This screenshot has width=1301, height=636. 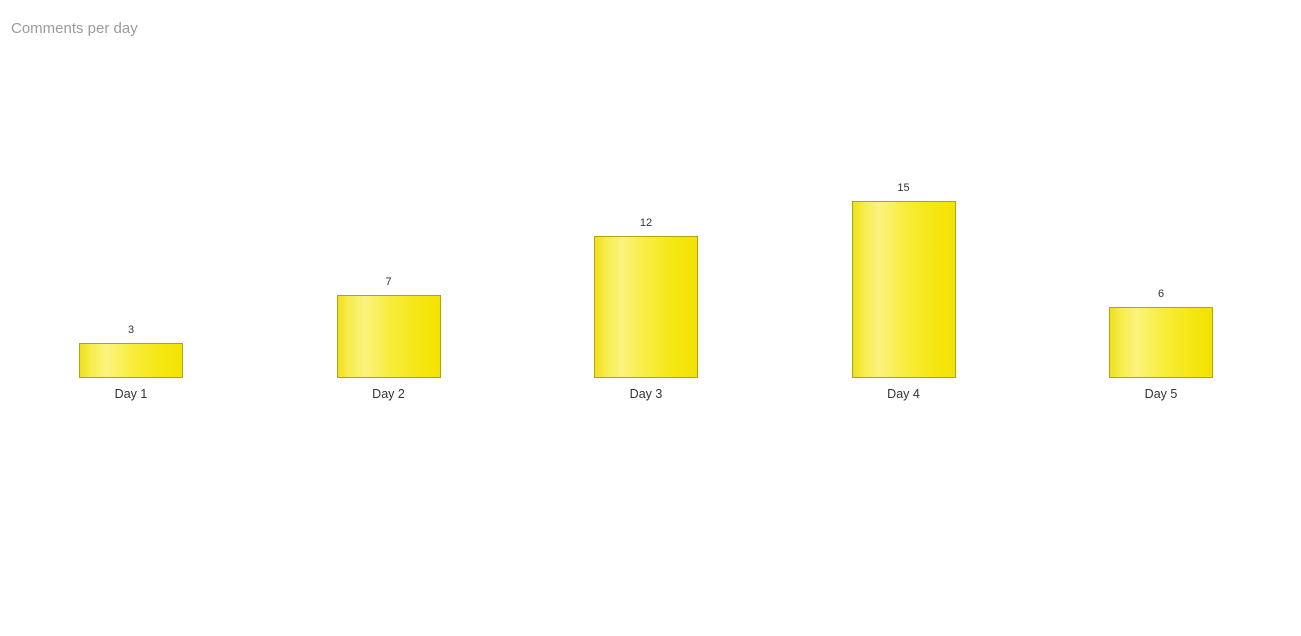 What do you see at coordinates (388, 394) in the screenshot?
I see `category-label: Day 2` at bounding box center [388, 394].